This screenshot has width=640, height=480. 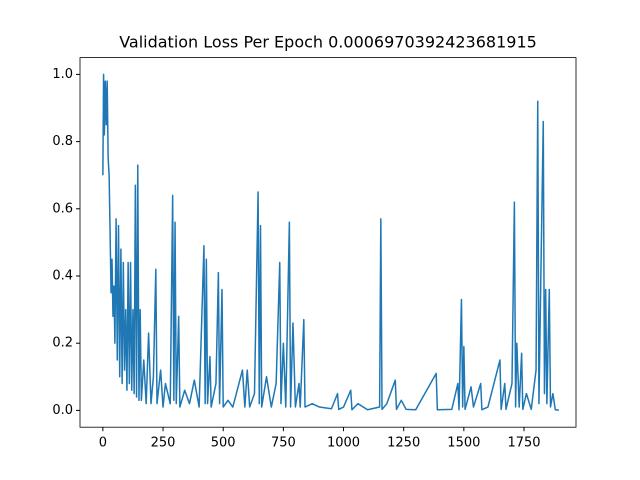 What do you see at coordinates (62, 276) in the screenshot?
I see `y-tick-label: 0.4` at bounding box center [62, 276].